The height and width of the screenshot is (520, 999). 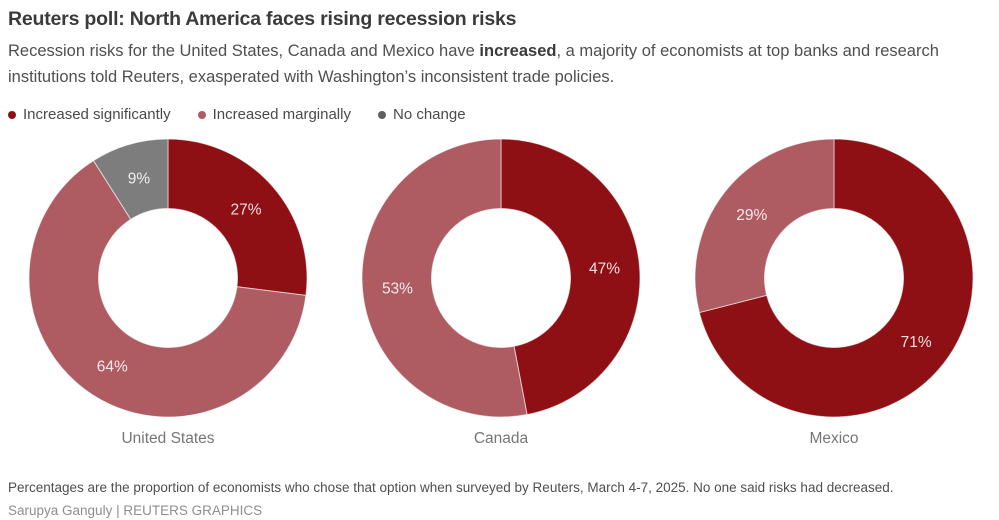 I want to click on legend-item-increased-marginally: Increased marginally, so click(x=274, y=114).